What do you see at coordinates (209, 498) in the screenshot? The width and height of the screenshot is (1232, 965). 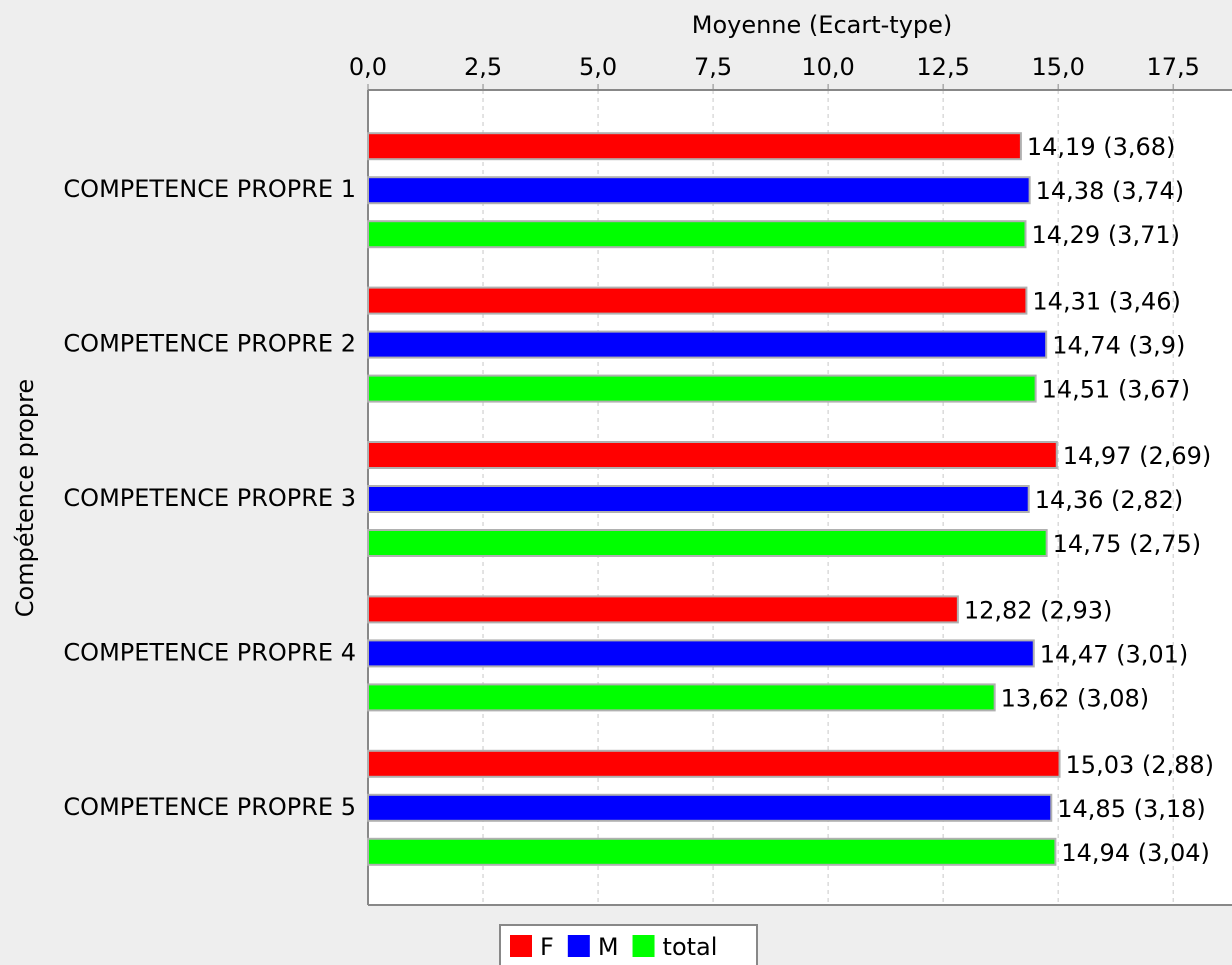 I see `y-tick-label: COMPETENCE PROPRE 3` at bounding box center [209, 498].